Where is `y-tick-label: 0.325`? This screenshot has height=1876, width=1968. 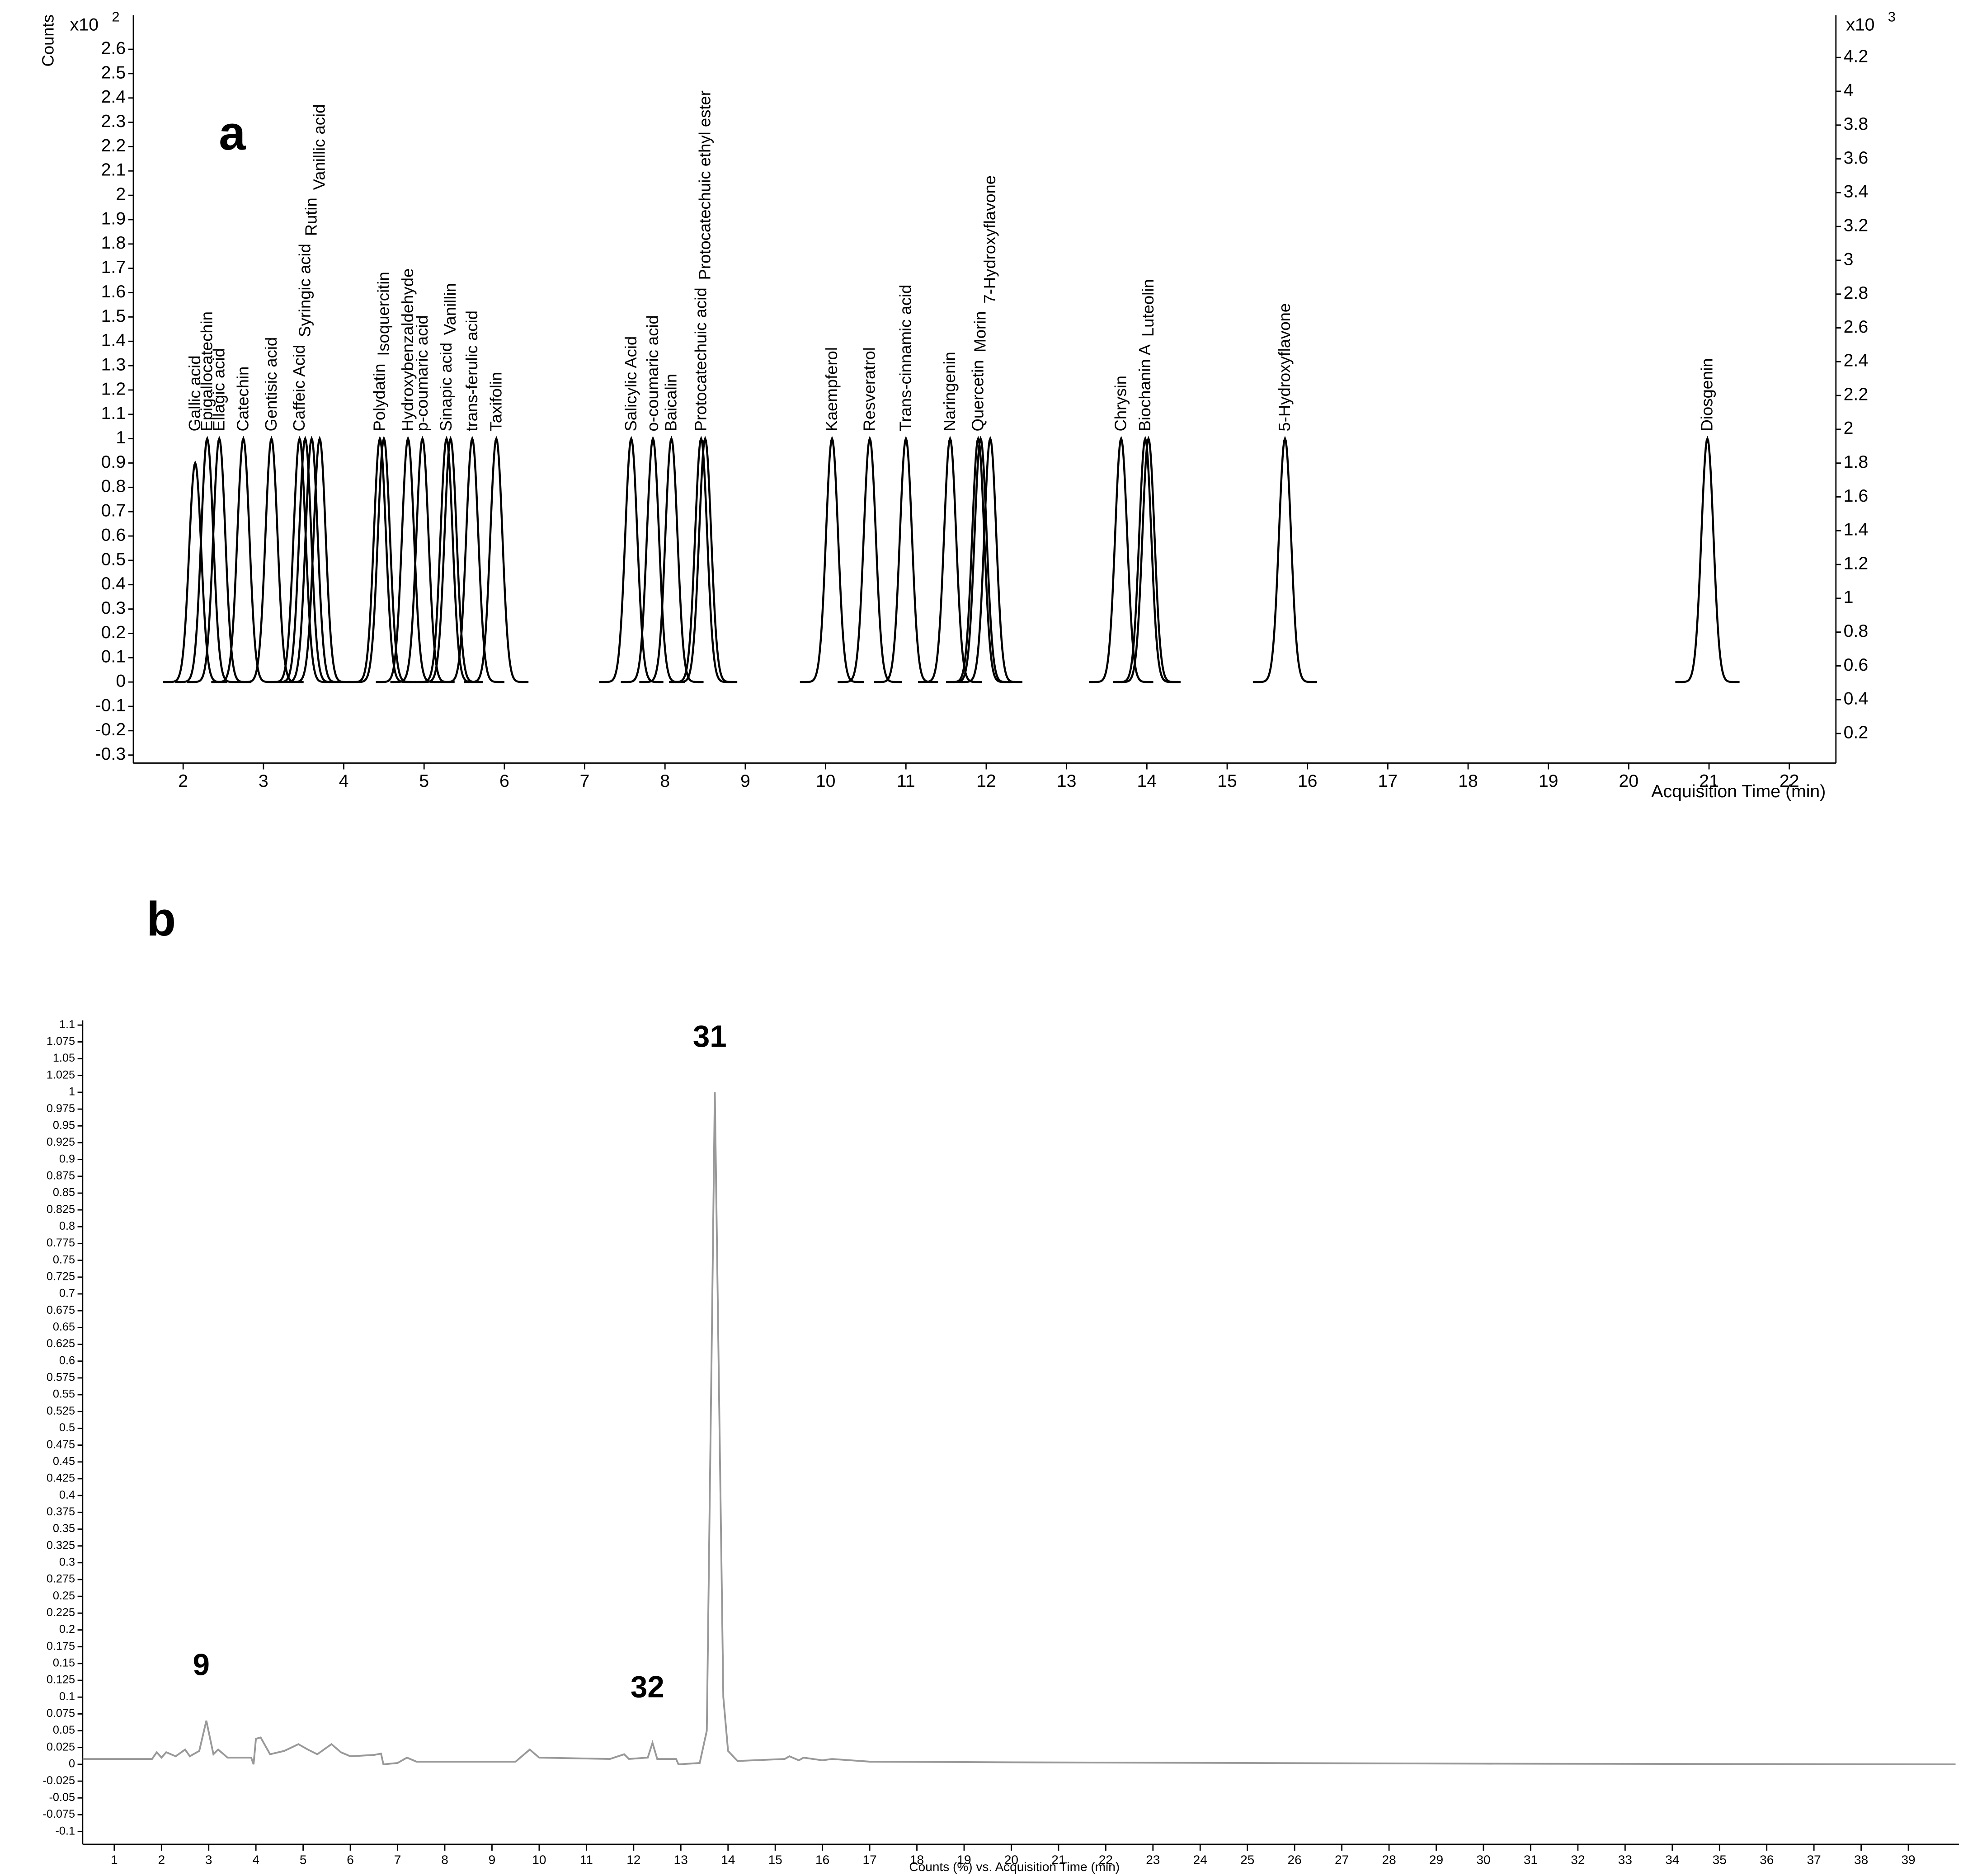
y-tick-label: 0.325 is located at coordinates (61, 1545).